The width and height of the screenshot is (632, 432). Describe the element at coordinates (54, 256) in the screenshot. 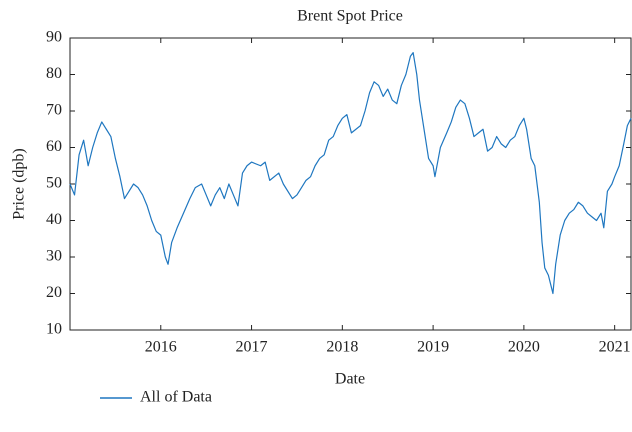

I see `y-tick-label: 30` at that location.